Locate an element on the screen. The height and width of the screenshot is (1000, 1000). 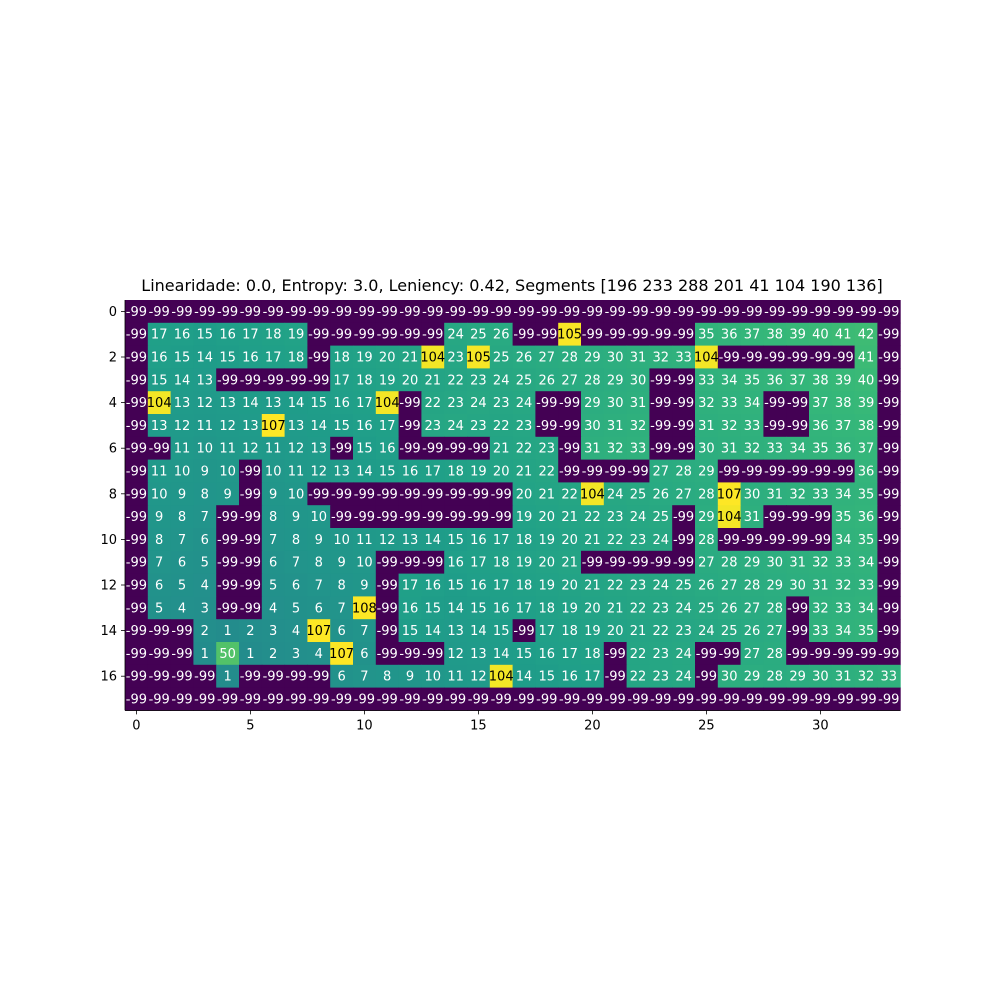
cell-value-label: 27 is located at coordinates (729, 586).